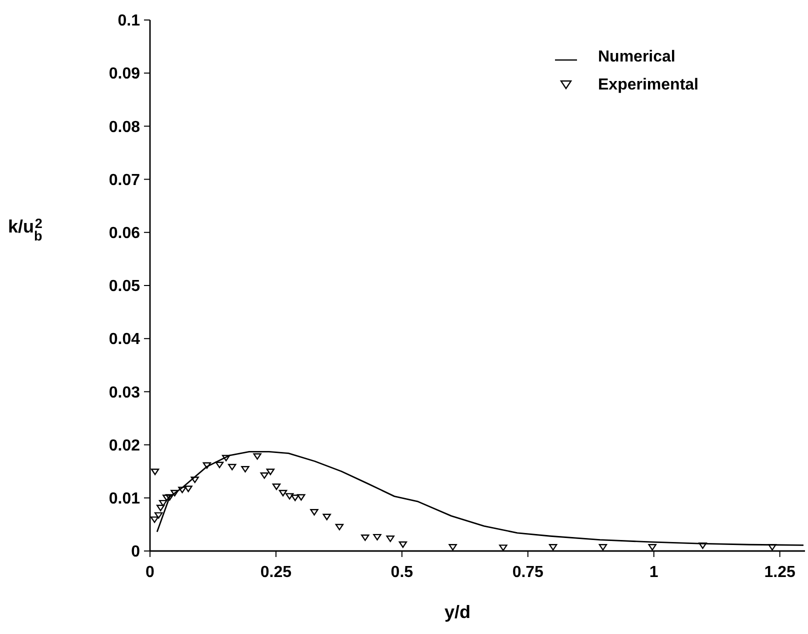 This screenshot has height=634, width=808. What do you see at coordinates (528, 572) in the screenshot?
I see `x-tick-label: 0.75` at bounding box center [528, 572].